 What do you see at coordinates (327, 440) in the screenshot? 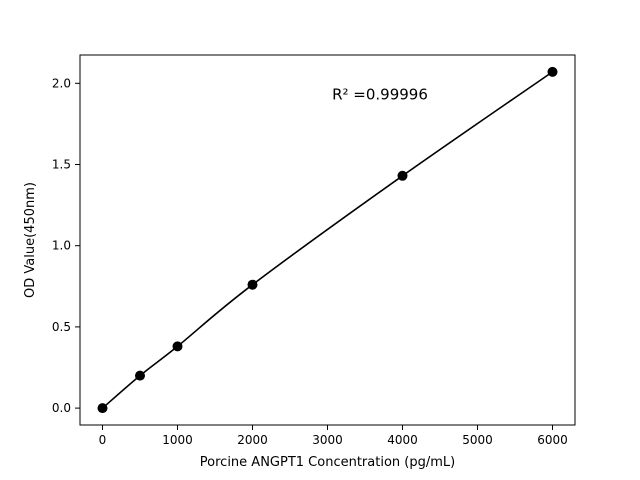
I see `x-tick-label: 3000` at bounding box center [327, 440].